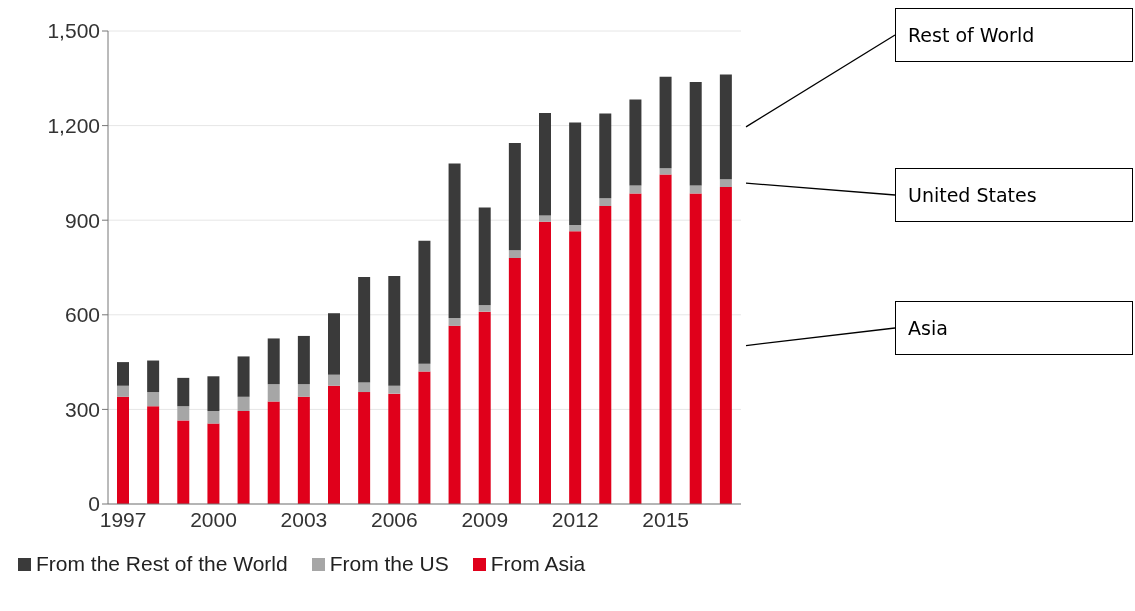 This screenshot has width=1135, height=611. I want to click on x-tick-label: 2009, so click(485, 519).